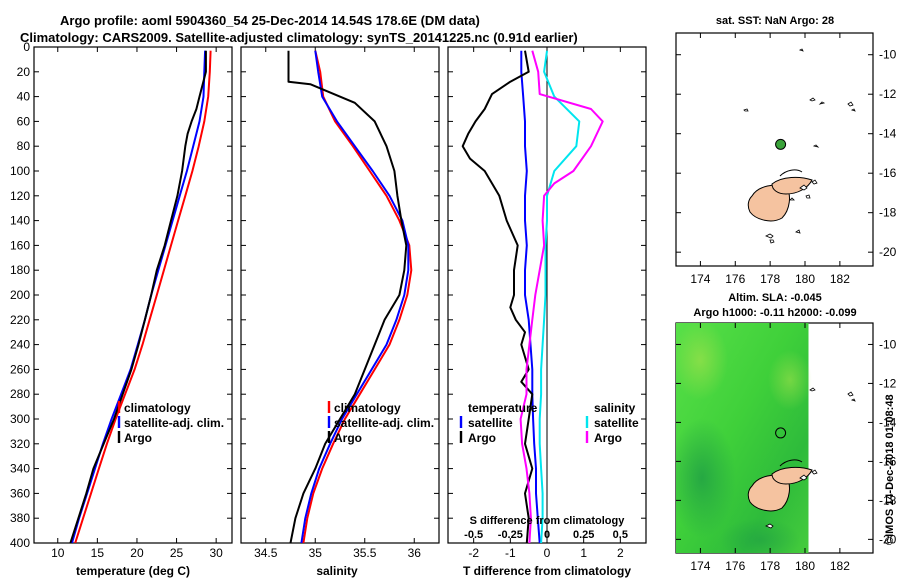 Image resolution: width=900 pixels, height=580 pixels. What do you see at coordinates (316, 553) in the screenshot?
I see `x-tick-label: 35` at bounding box center [316, 553].